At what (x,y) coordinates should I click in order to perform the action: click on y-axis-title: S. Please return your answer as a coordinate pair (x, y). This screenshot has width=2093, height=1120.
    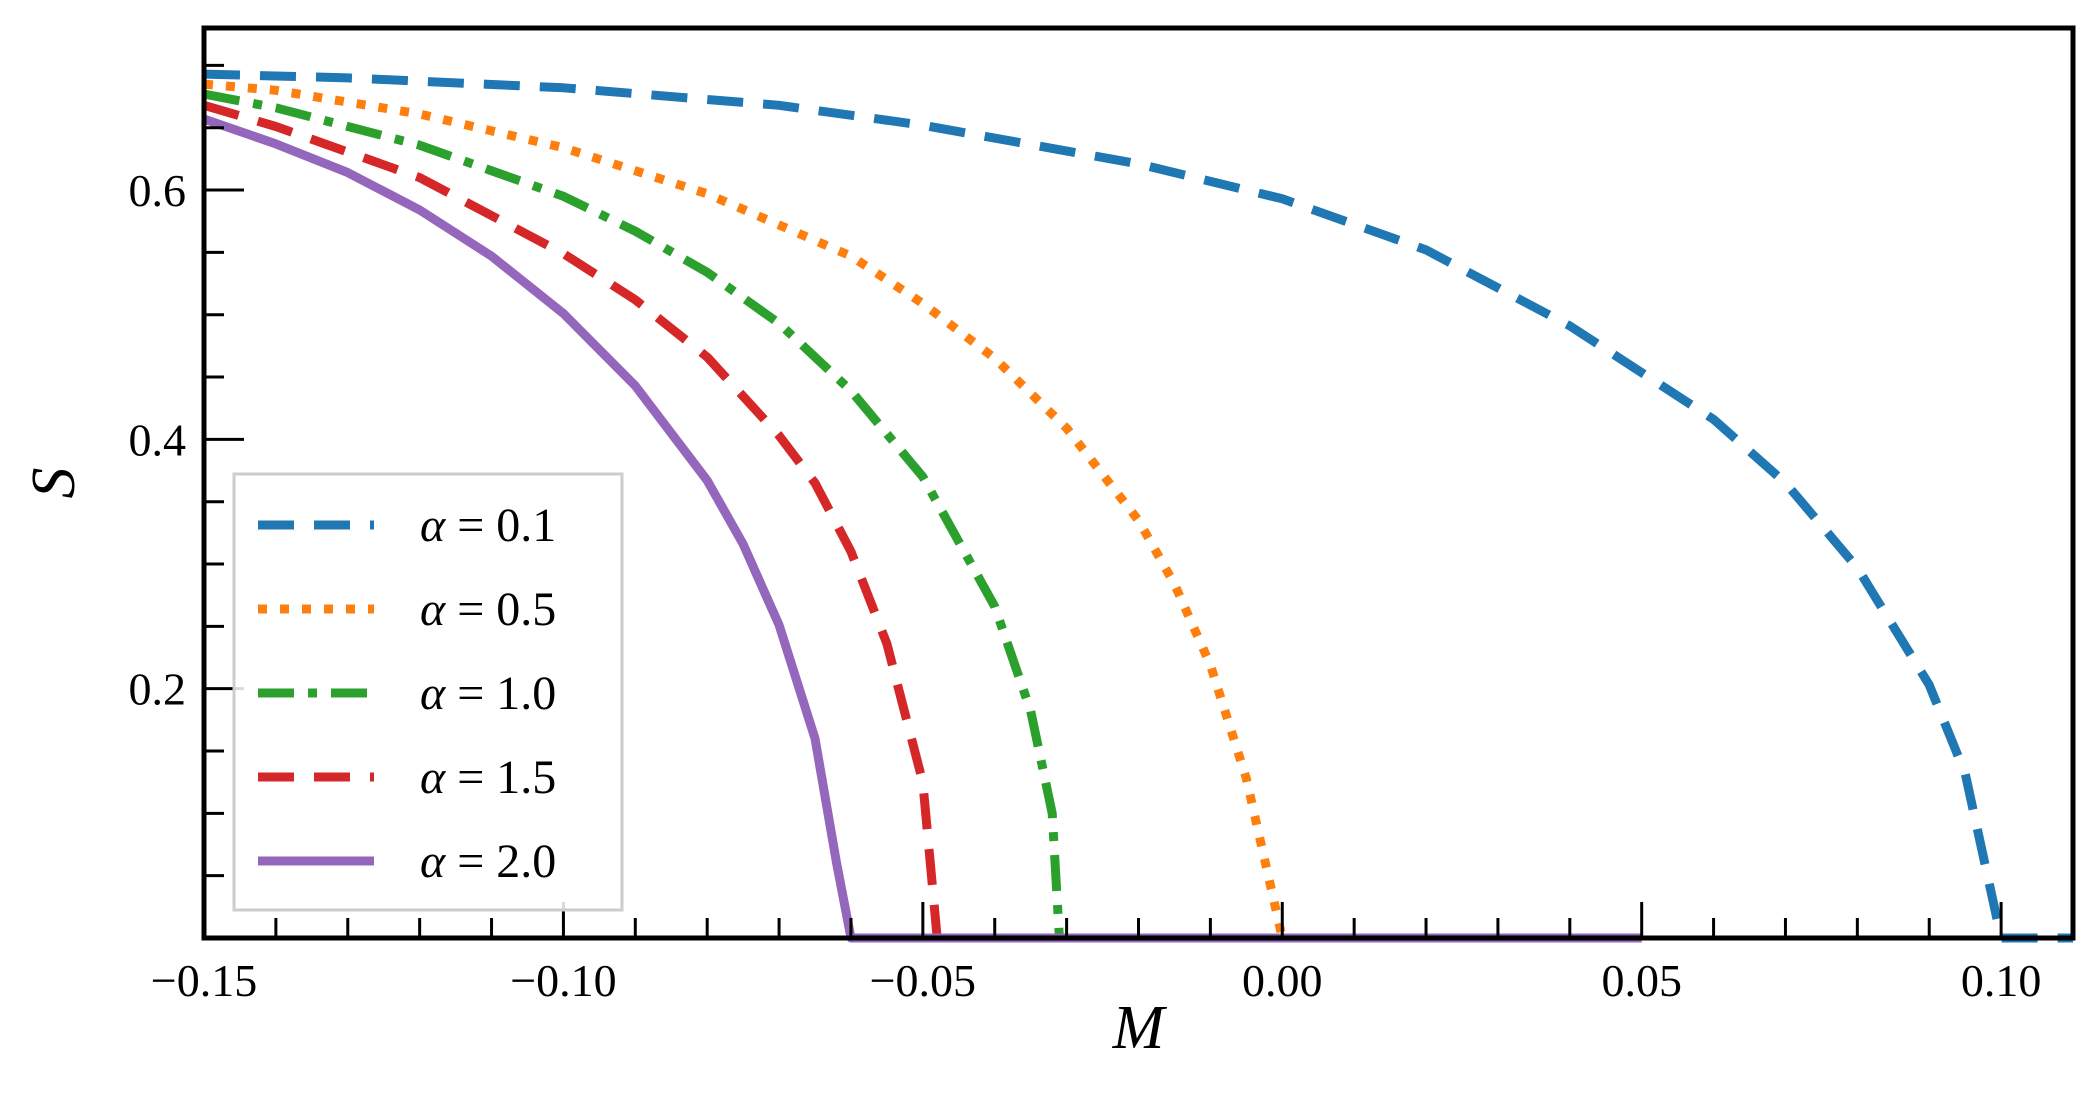
    Looking at the image, I should click on (54, 483).